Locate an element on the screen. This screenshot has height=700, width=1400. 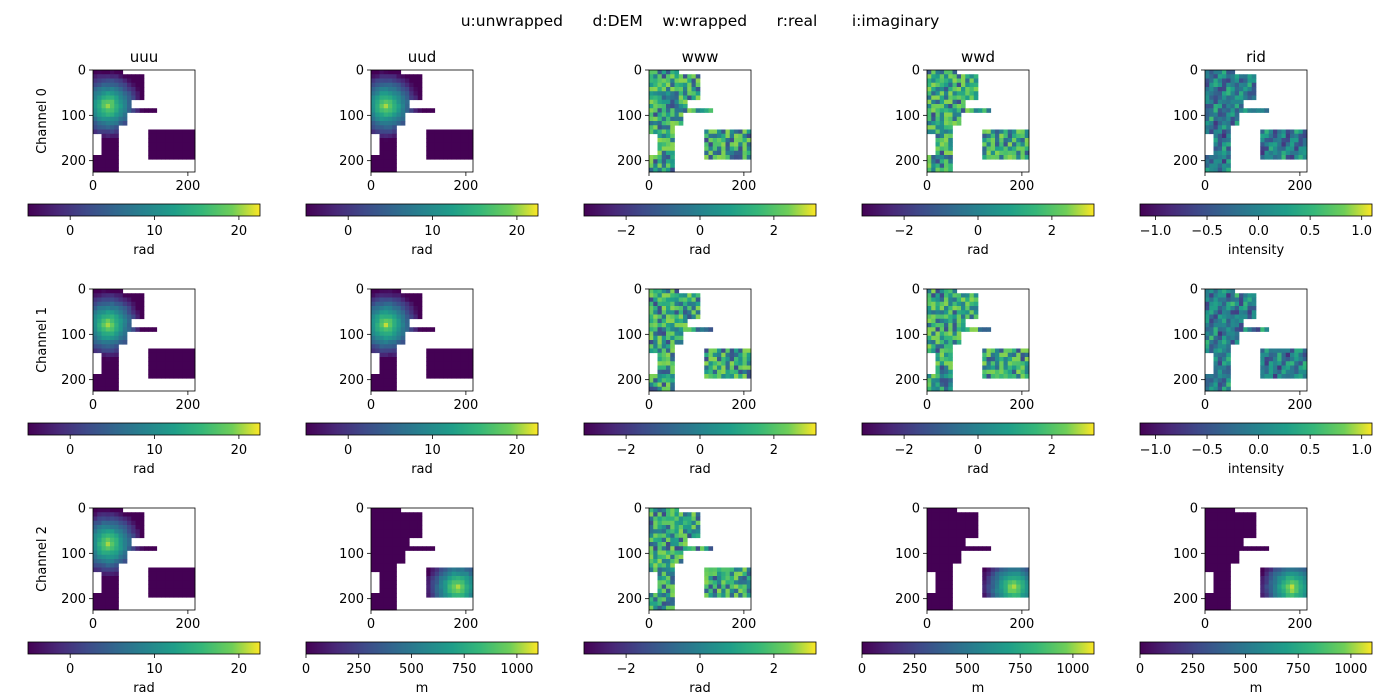
y-tick-label: 100 is located at coordinates (907, 116).